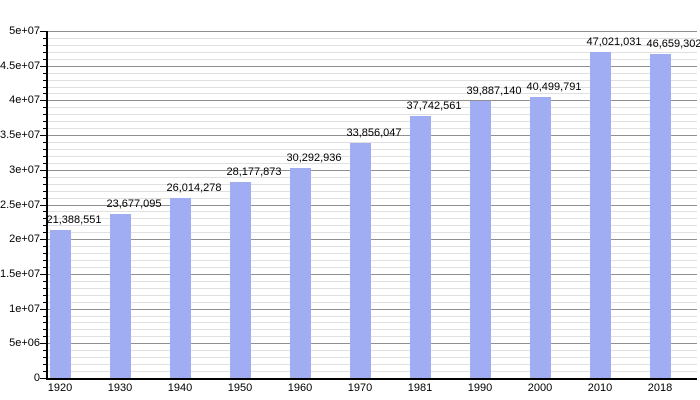  Describe the element at coordinates (360, 388) in the screenshot. I see `x-tick-label: 1970` at that location.